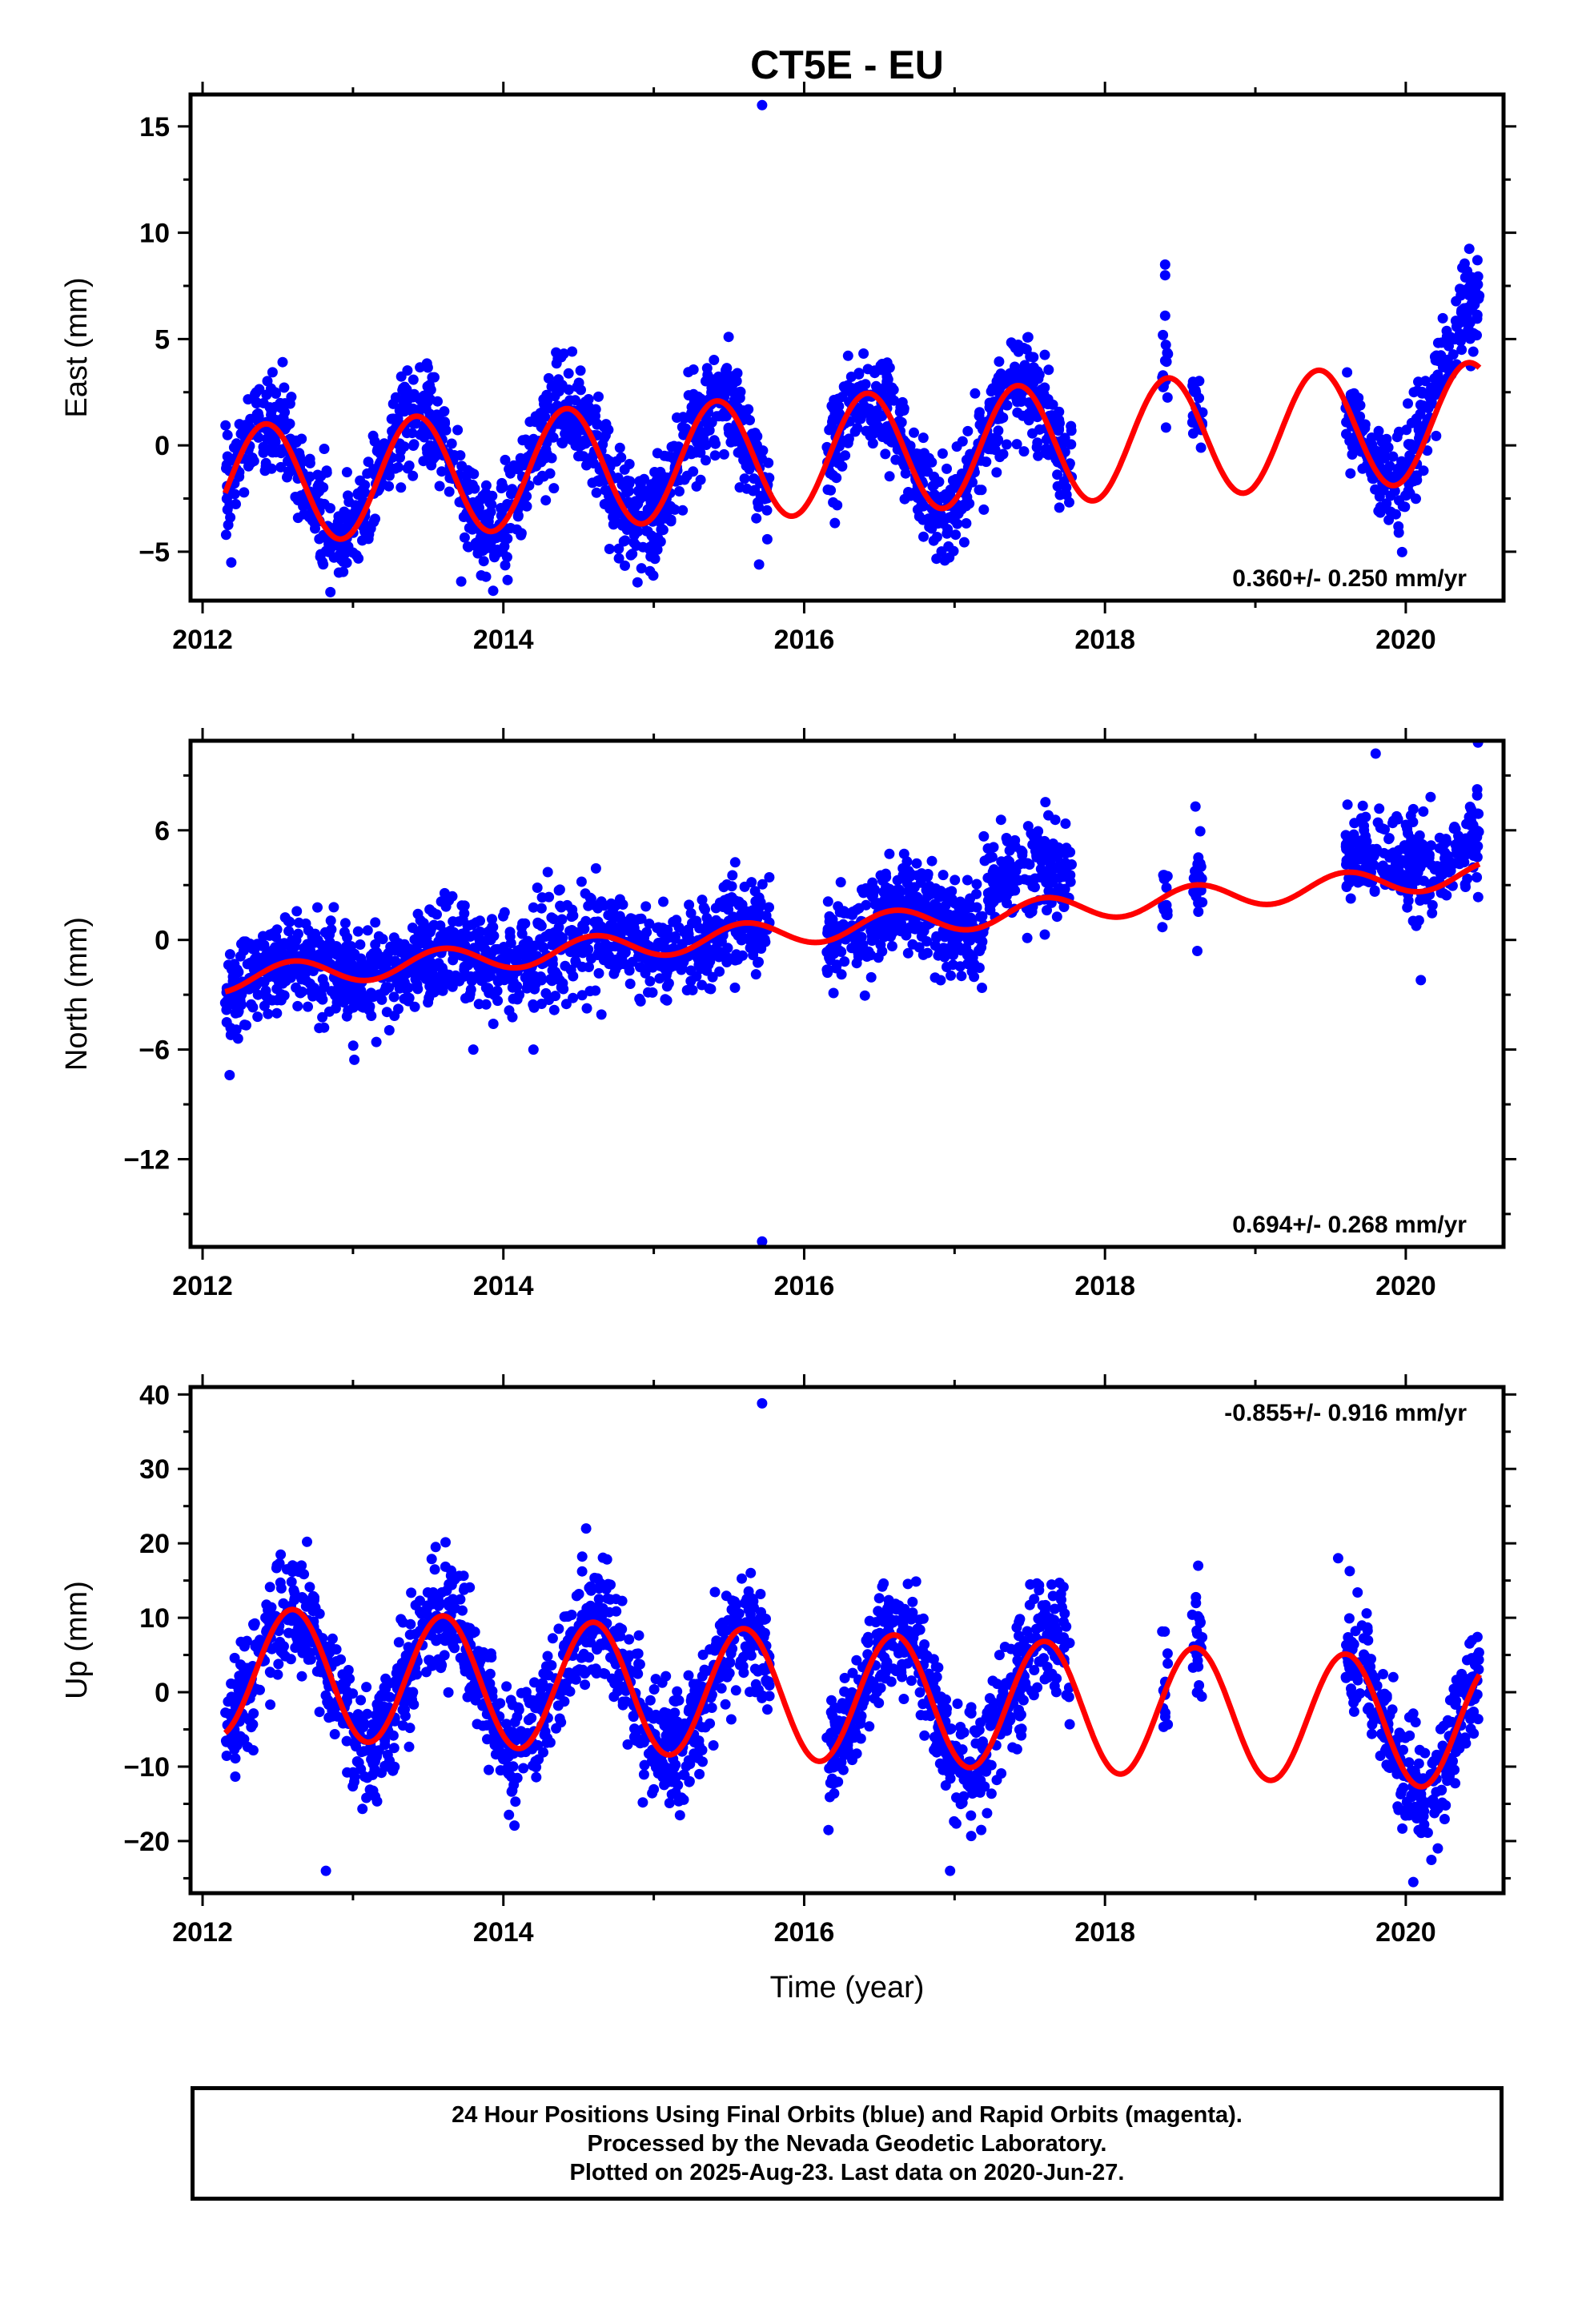  Describe the element at coordinates (162, 831) in the screenshot. I see `y-tick-label: 6` at that location.